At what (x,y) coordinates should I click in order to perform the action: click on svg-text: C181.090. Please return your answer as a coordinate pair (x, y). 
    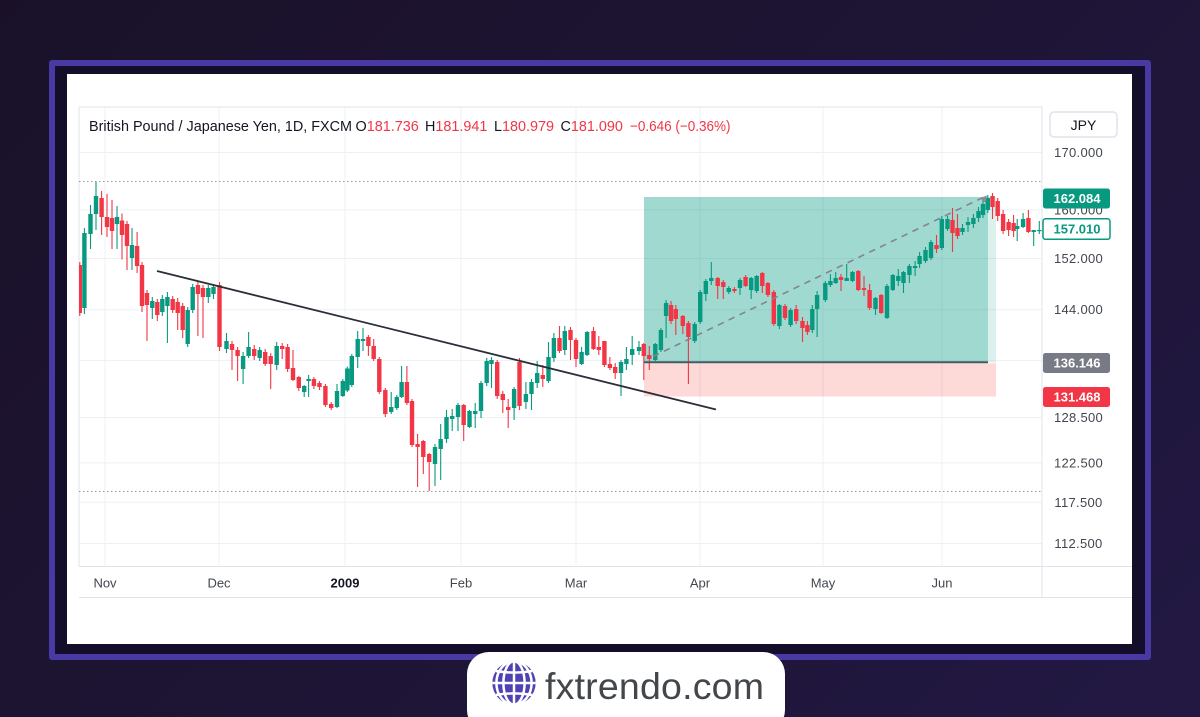
    Looking at the image, I should click on (592, 127).